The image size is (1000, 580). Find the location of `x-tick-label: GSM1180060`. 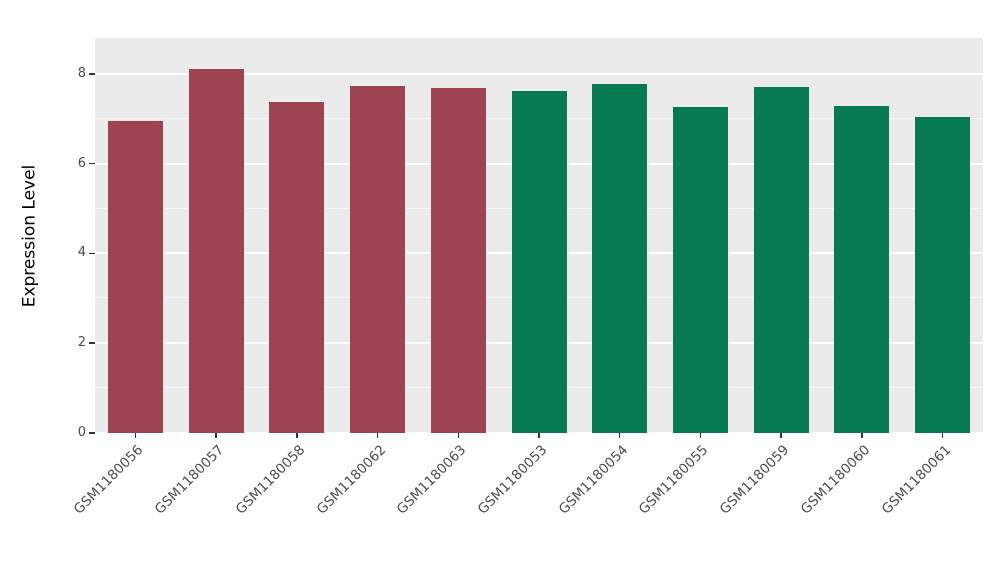

x-tick-label: GSM1180060 is located at coordinates (835, 480).